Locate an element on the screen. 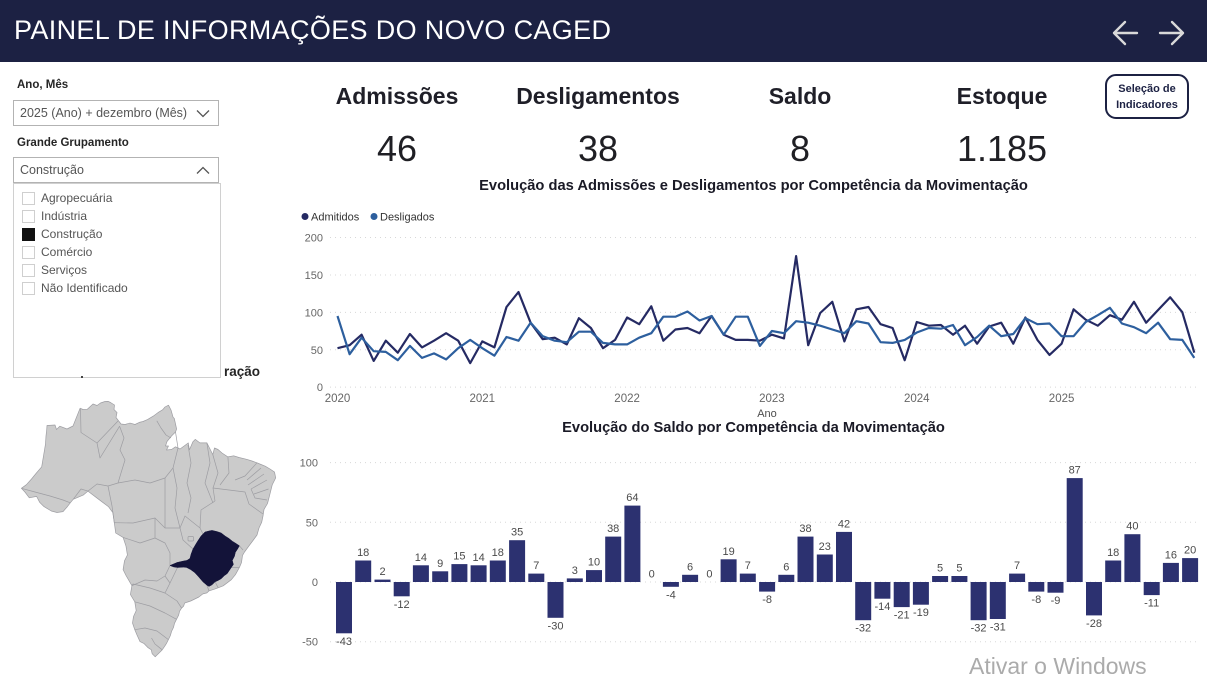 Image resolution: width=1207 pixels, height=680 pixels. svg-text: 2020 is located at coordinates (338, 399).